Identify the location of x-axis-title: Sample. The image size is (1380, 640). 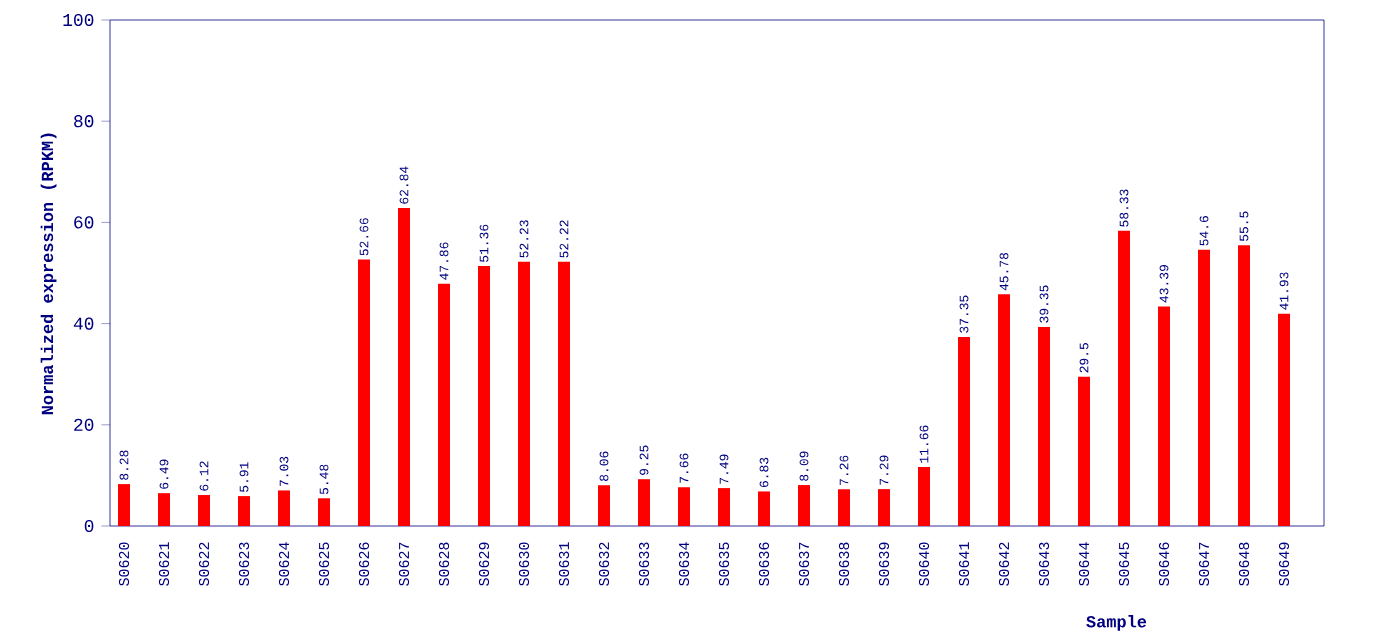
(1116, 623).